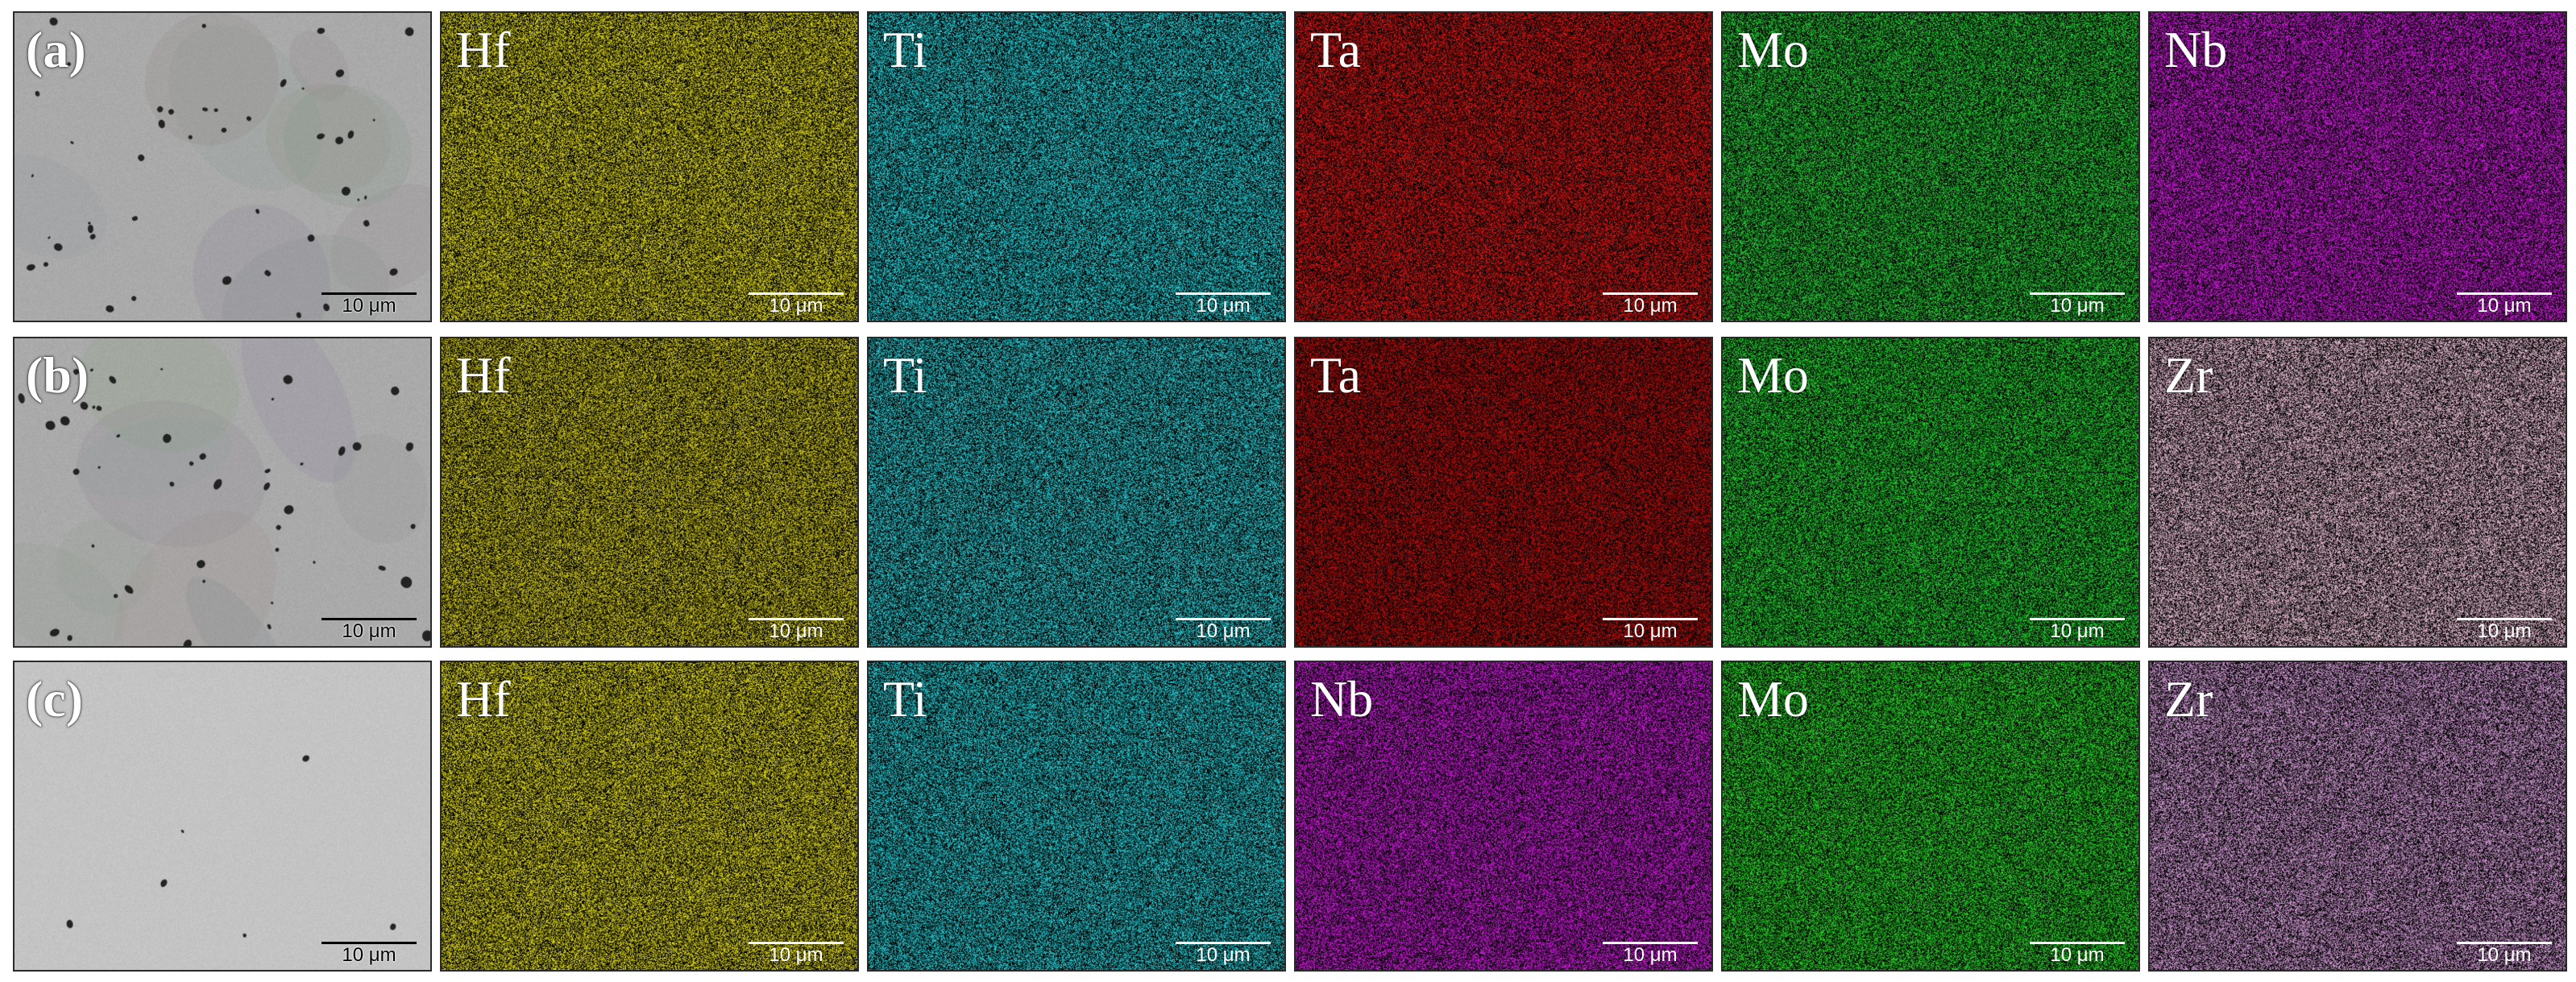 This screenshot has height=982, width=2576. What do you see at coordinates (1503, 492) in the screenshot?
I see `eds-map-b-3: Ta 10 μm` at bounding box center [1503, 492].